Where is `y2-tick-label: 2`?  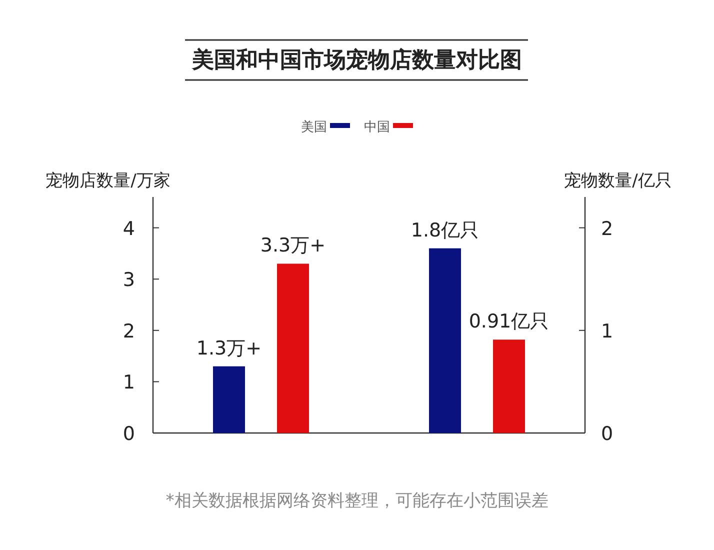 y2-tick-label: 2 is located at coordinates (607, 229).